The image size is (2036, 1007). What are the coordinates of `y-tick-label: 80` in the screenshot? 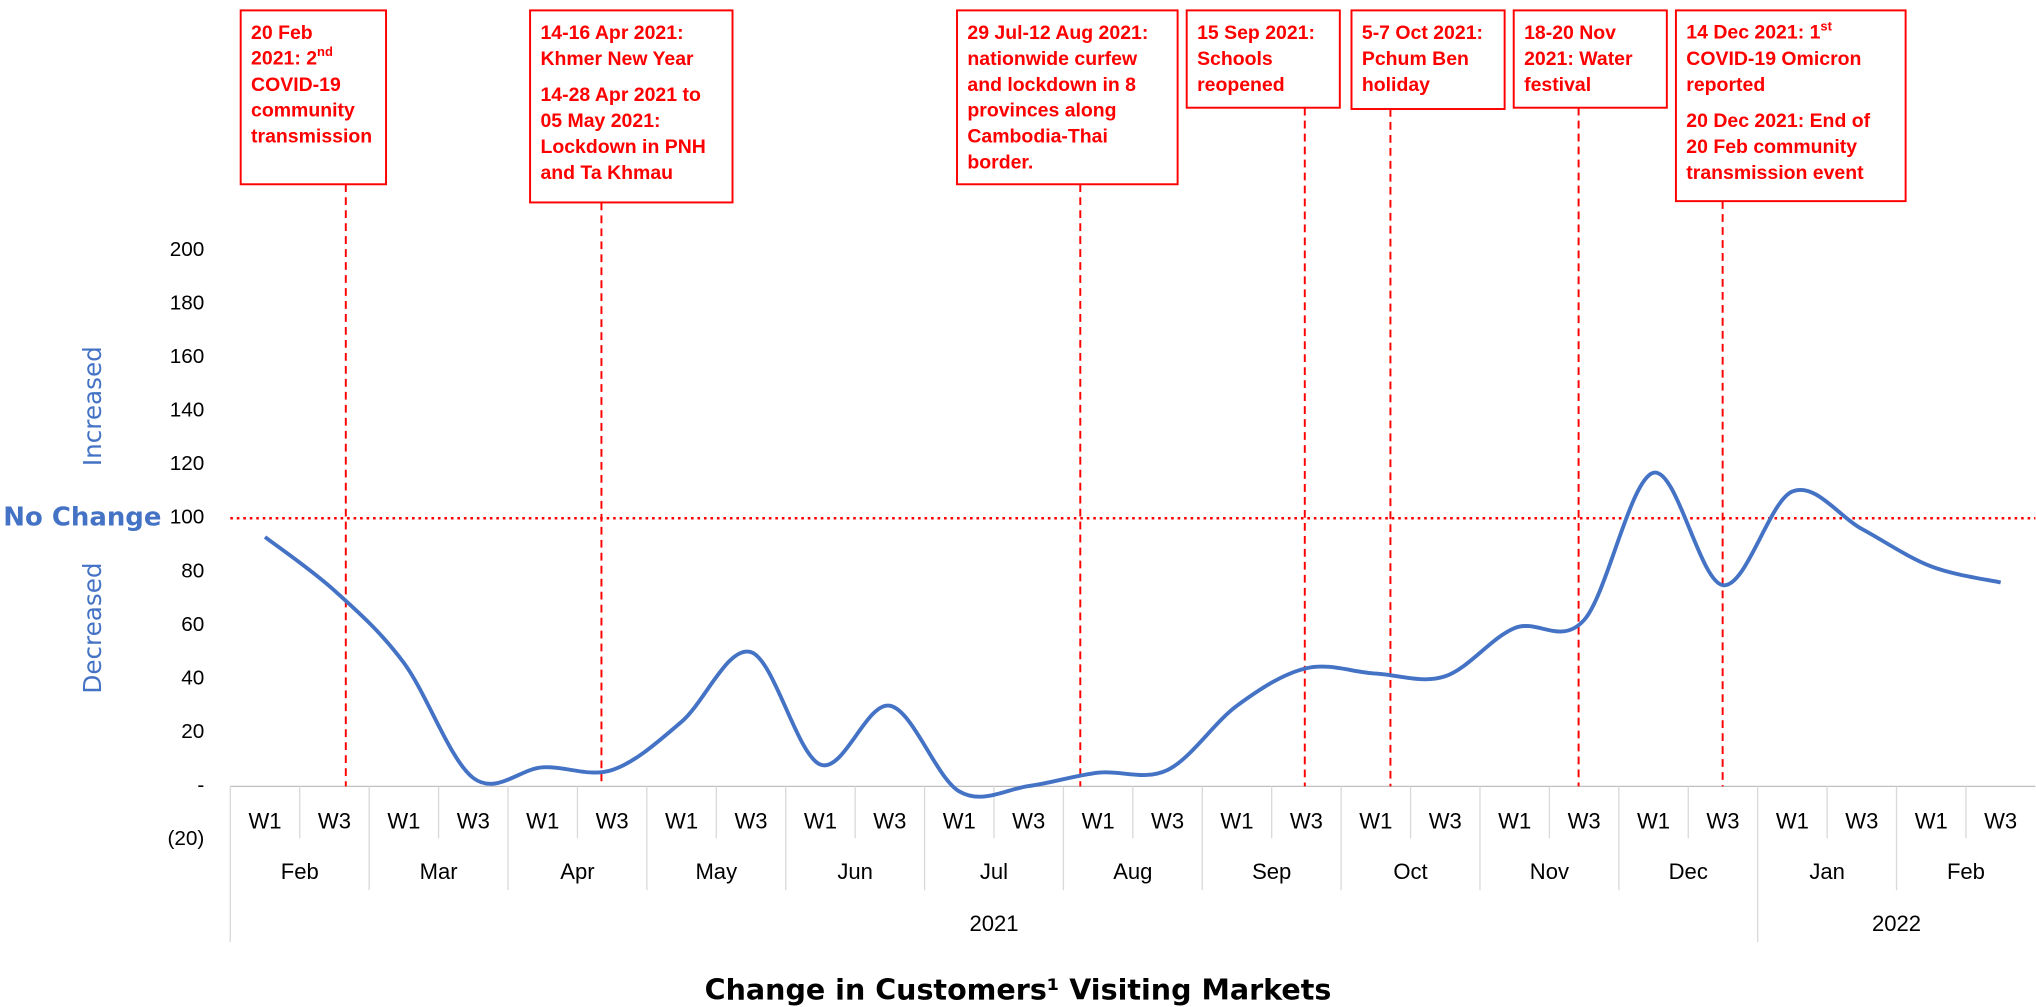 It's located at (192, 570).